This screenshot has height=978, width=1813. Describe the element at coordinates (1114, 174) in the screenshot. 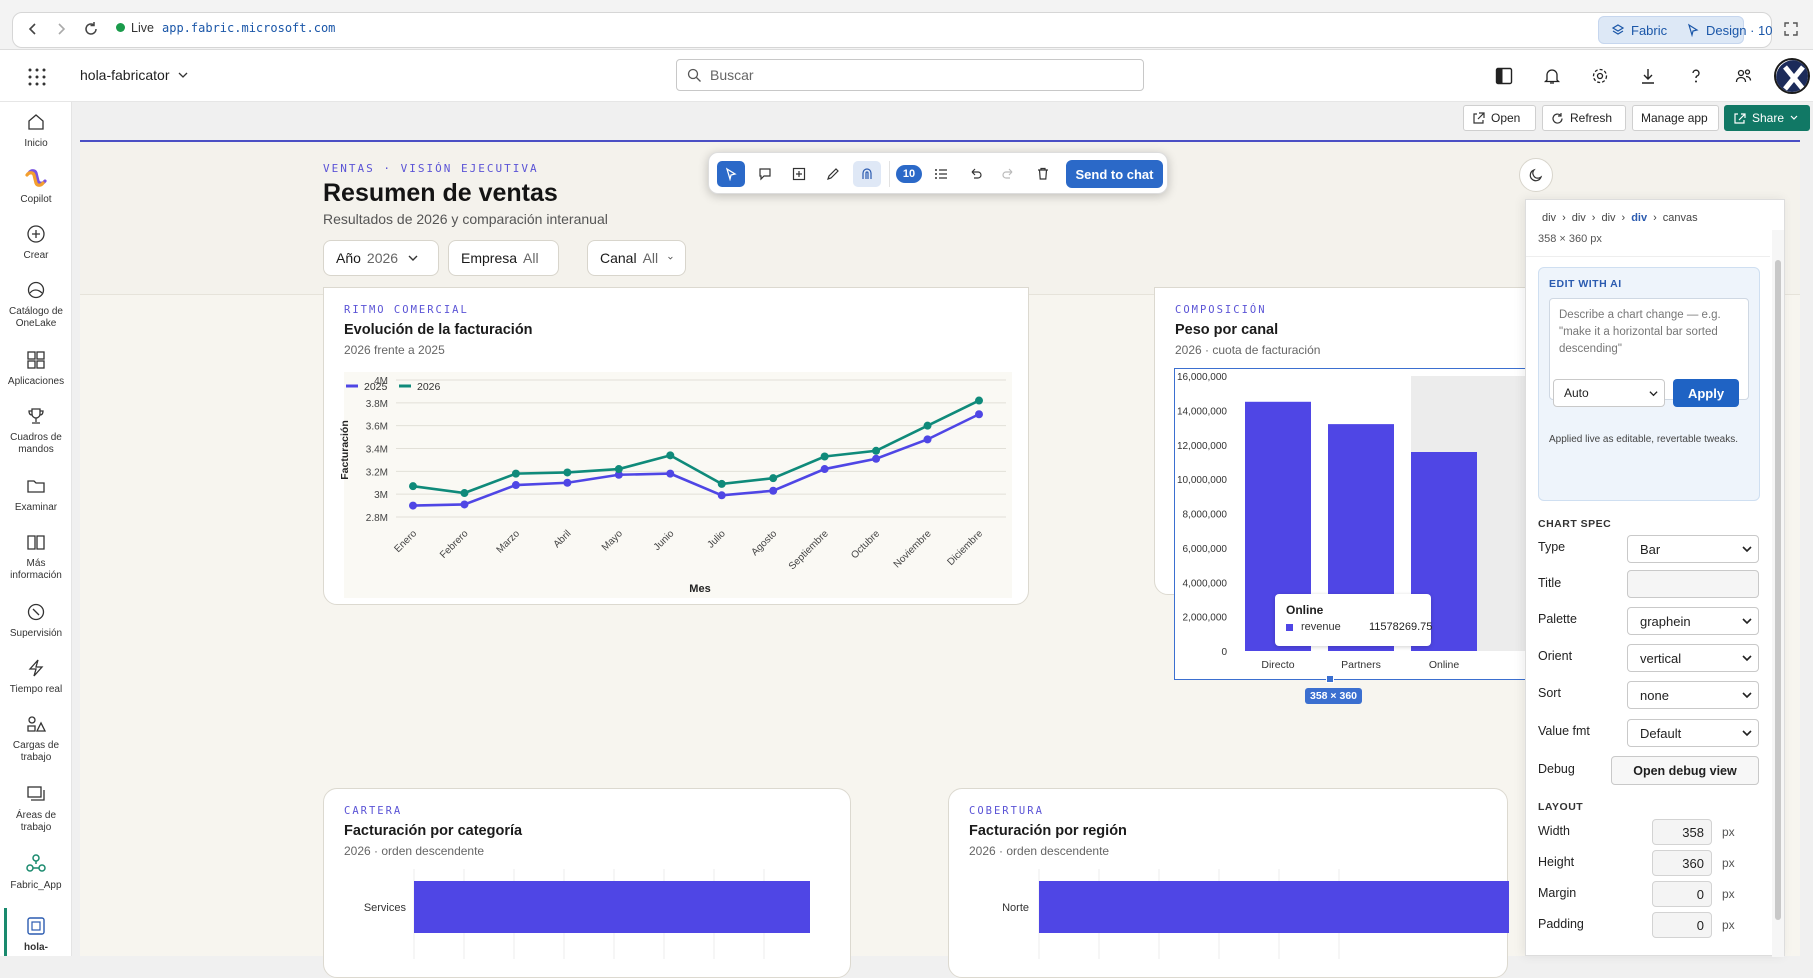

I see `send-to-chat-button: Send to chat` at that location.